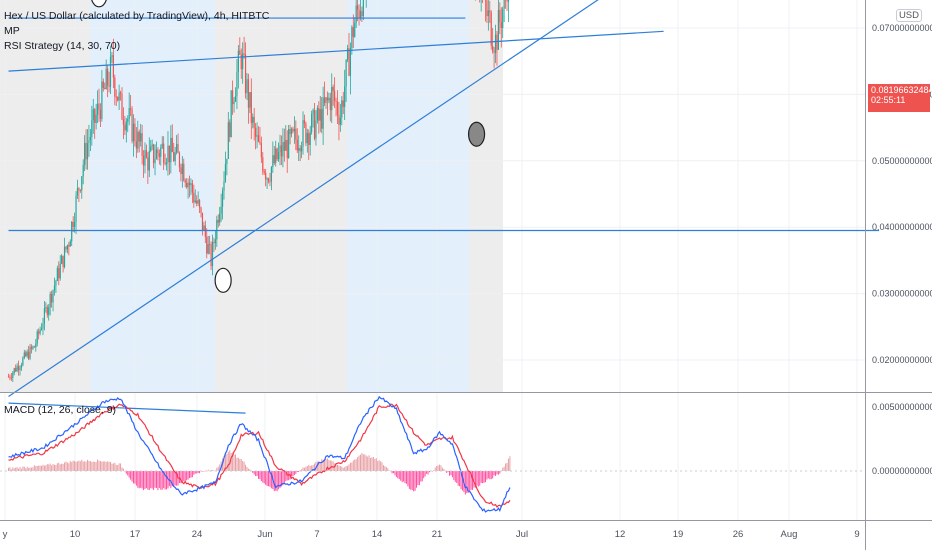  Describe the element at coordinates (902, 294) in the screenshot. I see `price-tick-label: 0.03000000000` at that location.